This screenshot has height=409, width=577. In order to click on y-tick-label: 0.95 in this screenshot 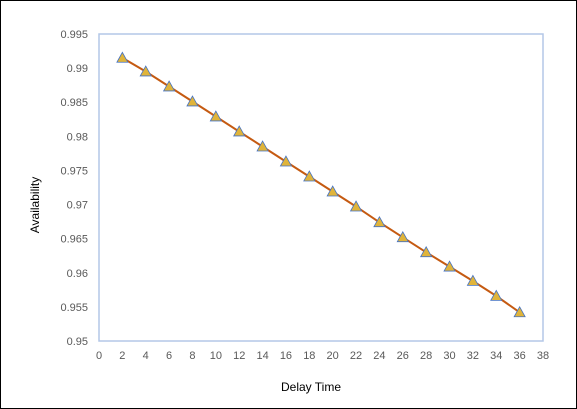, I will do `click(77, 342)`.